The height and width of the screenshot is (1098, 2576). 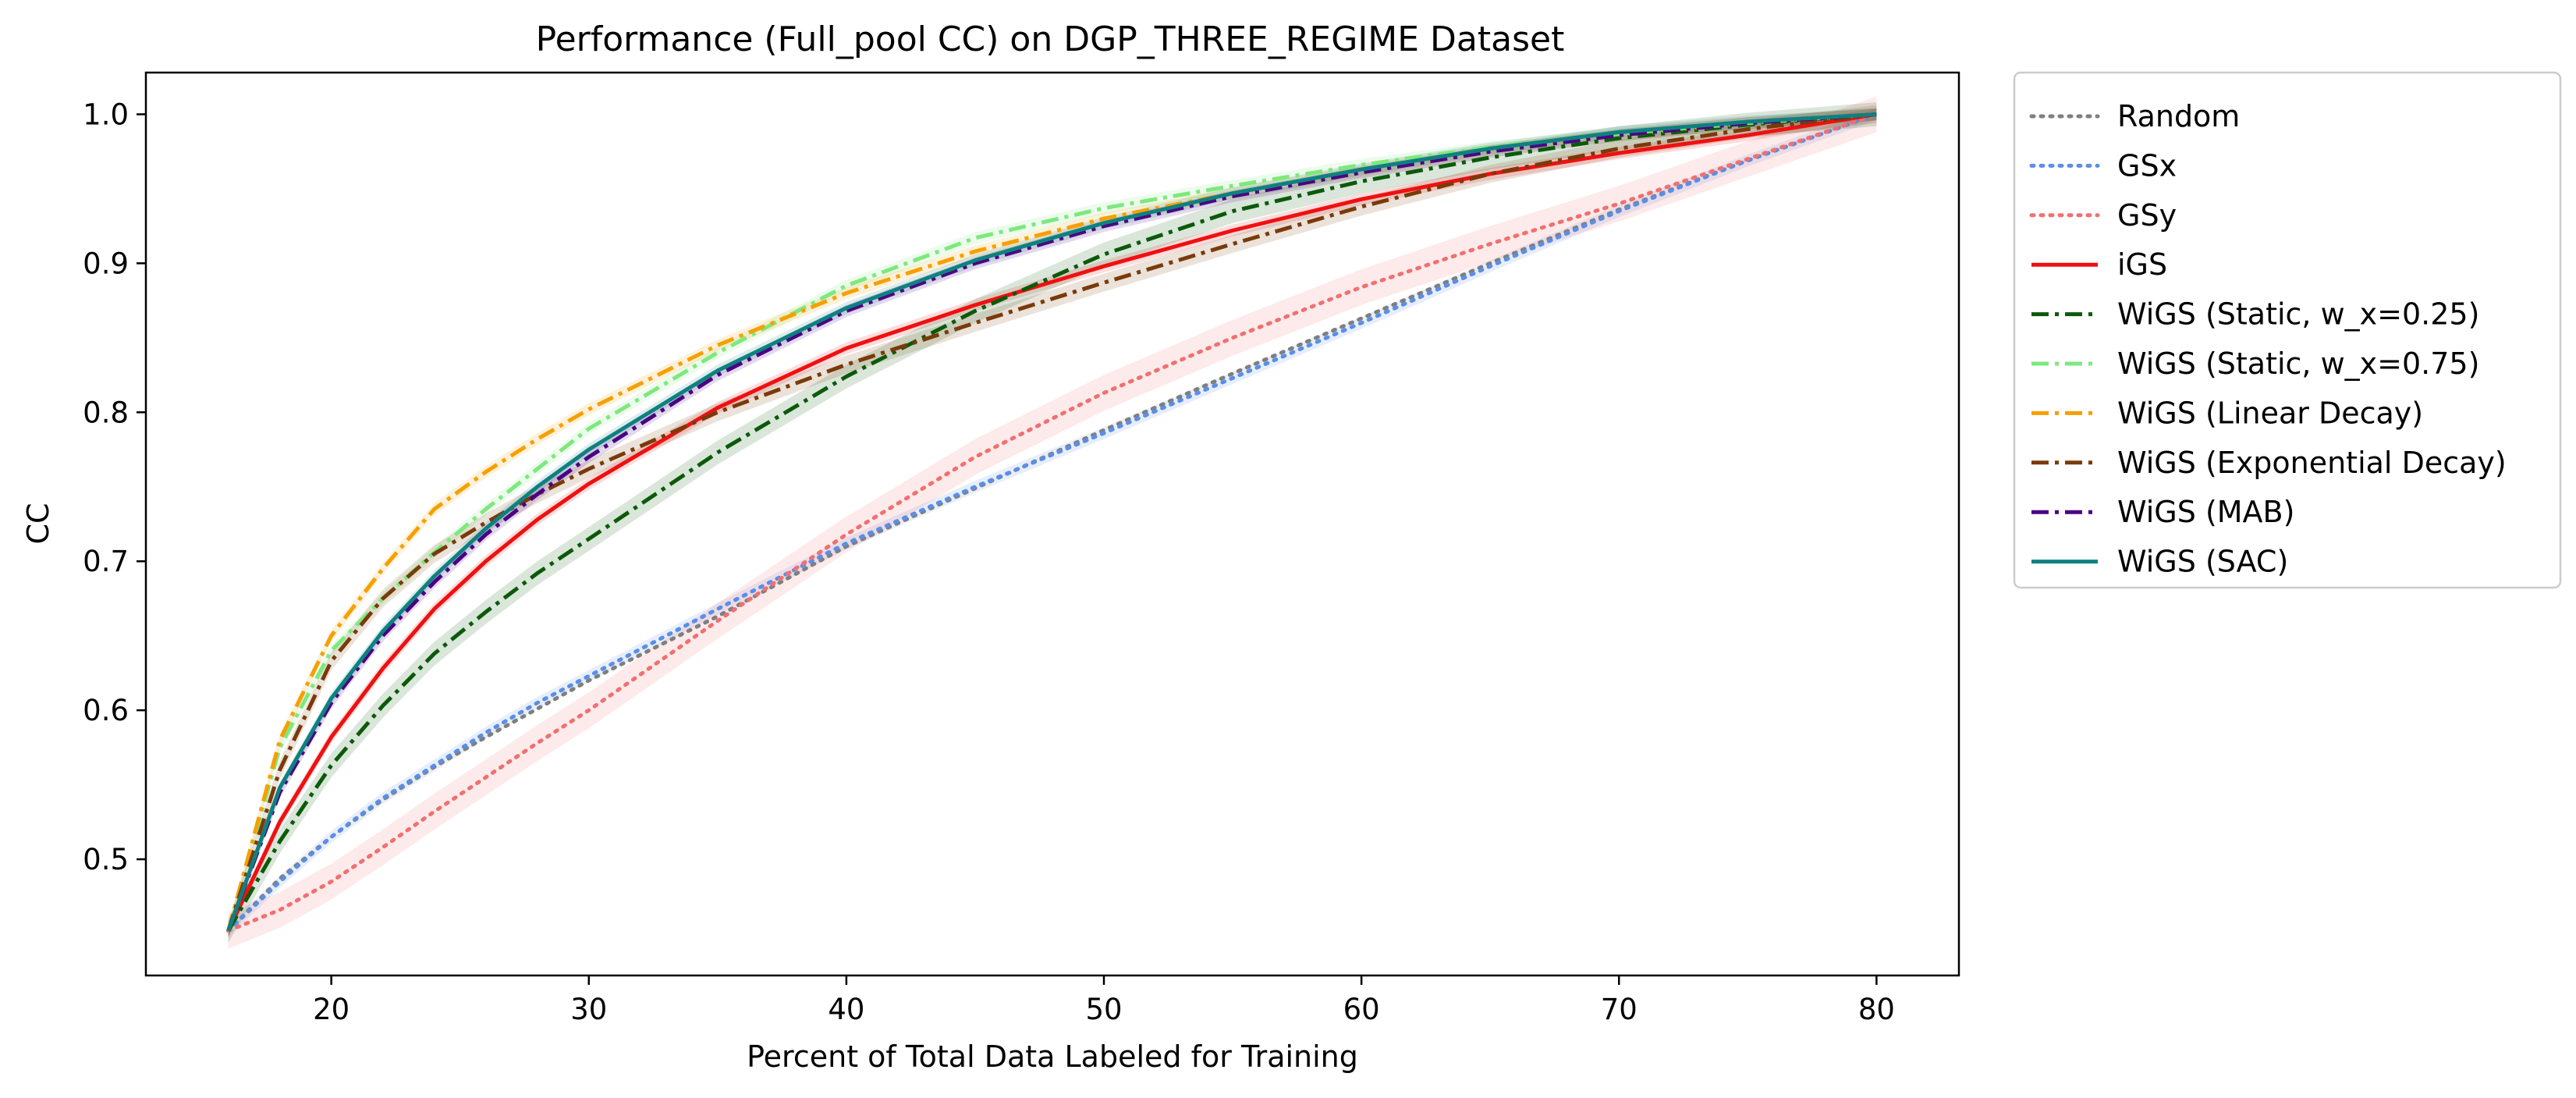 What do you see at coordinates (588, 1009) in the screenshot?
I see `x-tick-label: 30` at bounding box center [588, 1009].